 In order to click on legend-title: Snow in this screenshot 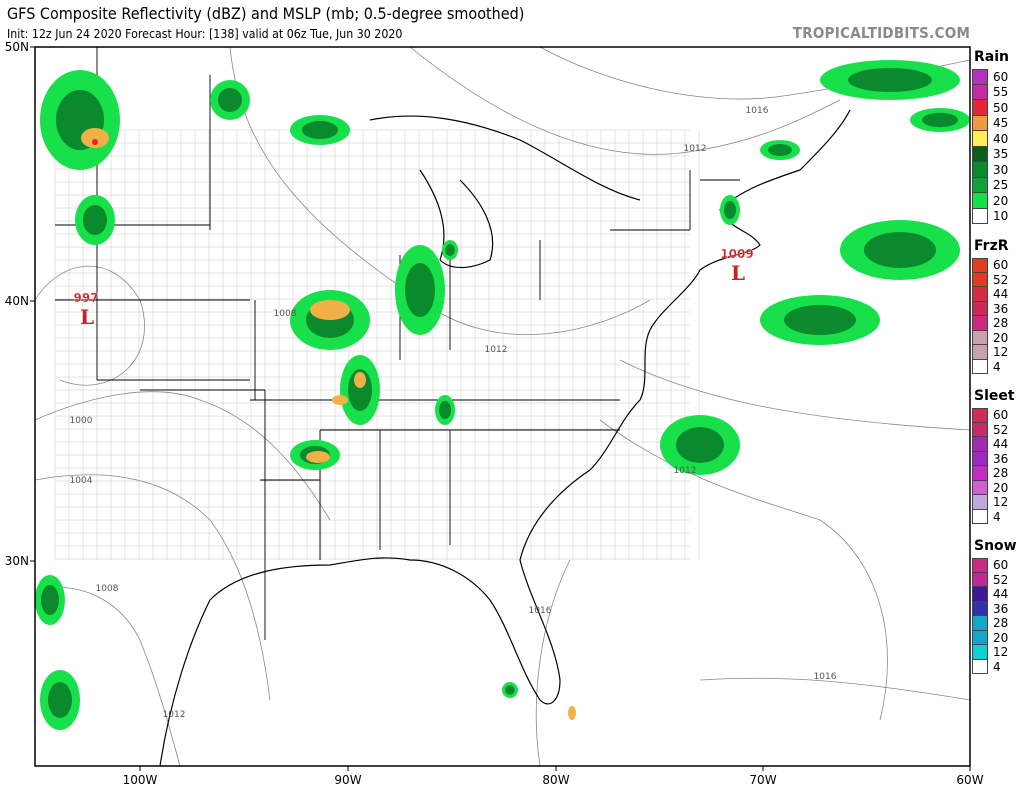, I will do `click(995, 546)`.